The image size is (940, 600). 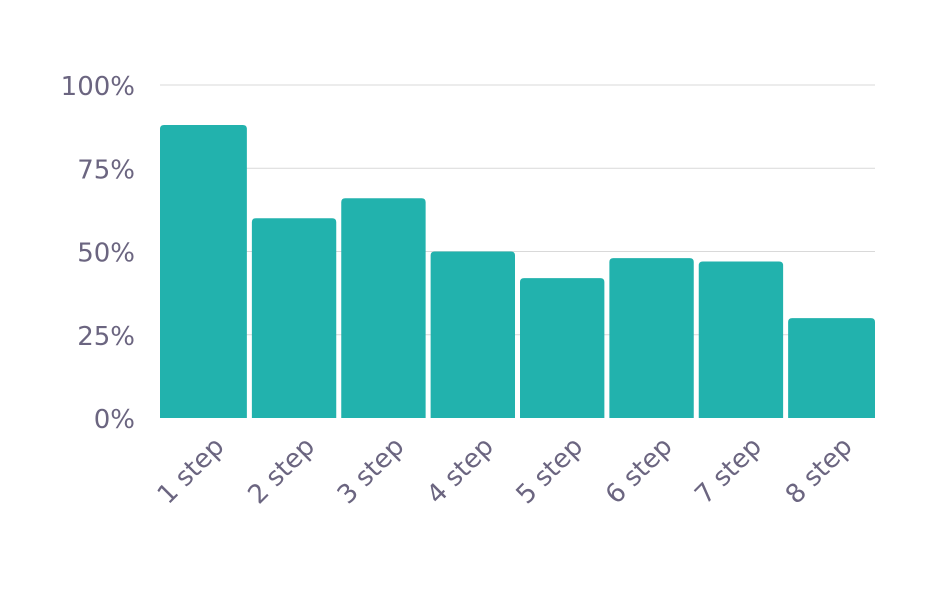 I want to click on x-category-label: 7 step, so click(x=728, y=471).